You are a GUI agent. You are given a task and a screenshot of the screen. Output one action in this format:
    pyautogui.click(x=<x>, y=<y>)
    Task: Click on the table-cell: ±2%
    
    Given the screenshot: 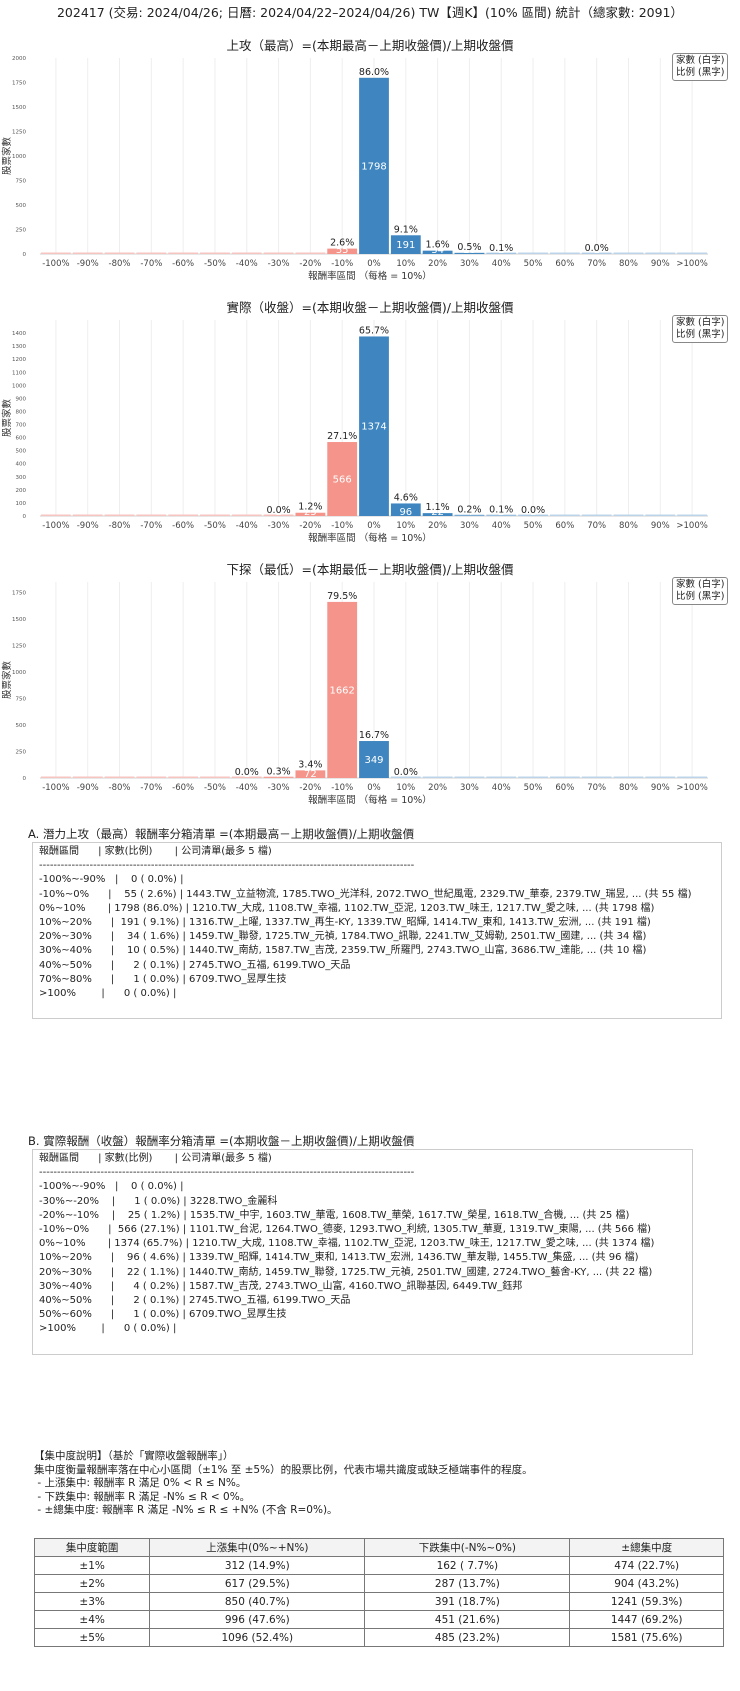 What is the action you would take?
    pyautogui.click(x=92, y=1583)
    